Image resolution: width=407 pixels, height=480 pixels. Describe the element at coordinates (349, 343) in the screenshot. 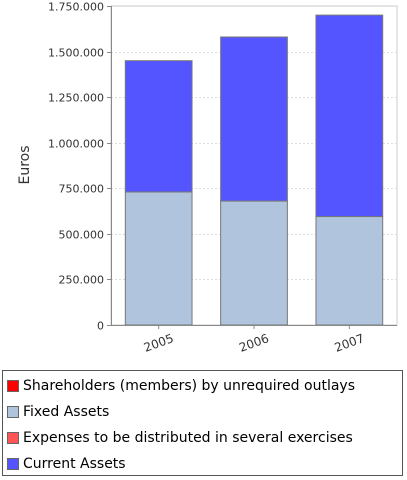

I see `x-tick-label: 2007` at that location.